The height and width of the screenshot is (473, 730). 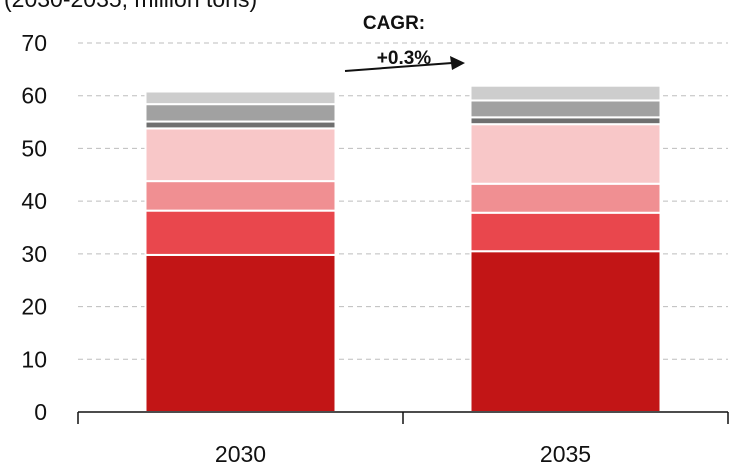 What do you see at coordinates (34, 307) in the screenshot?
I see `y-tick-label: 20` at bounding box center [34, 307].